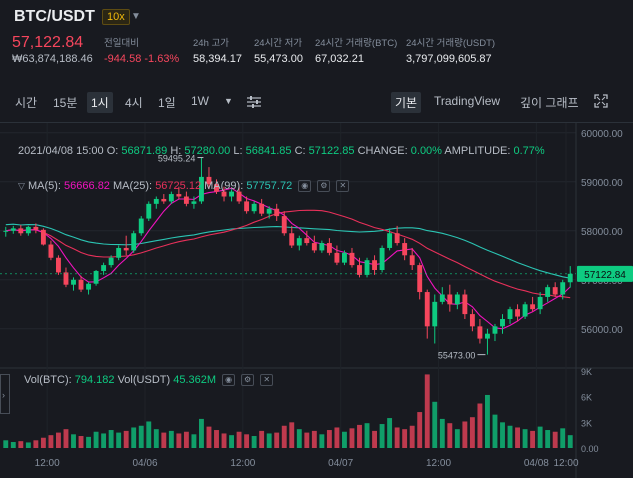 The width and height of the screenshot is (633, 478). I want to click on vol-tick-label: 0.00, so click(590, 449).